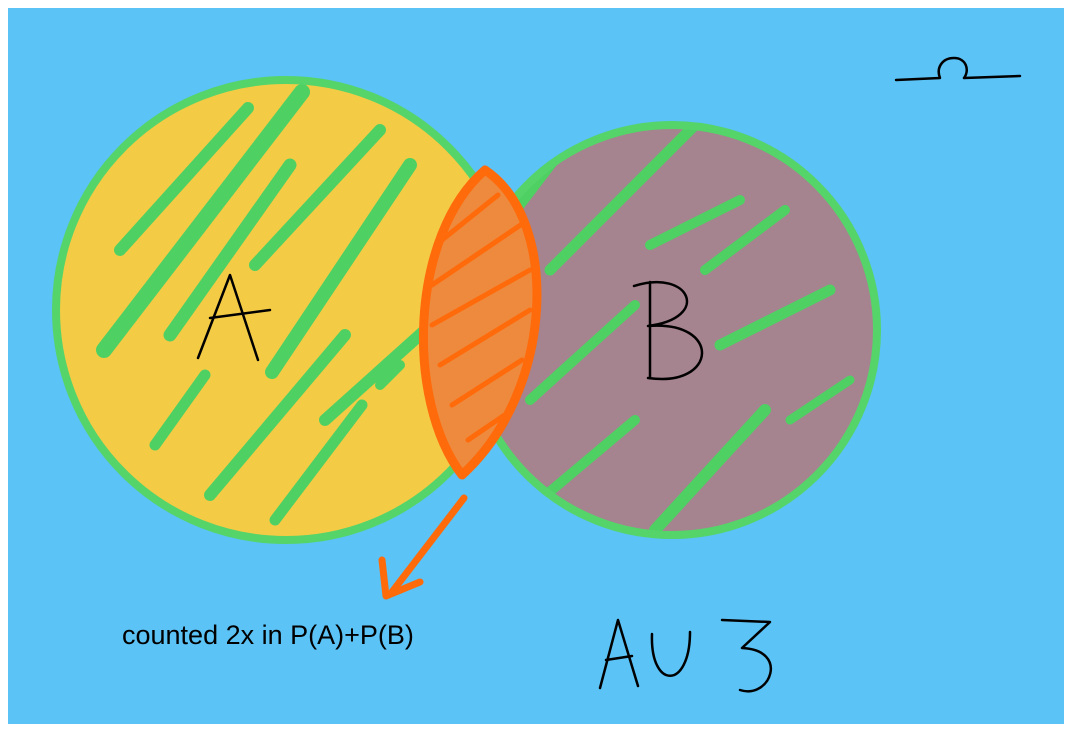 The image size is (1072, 732). What do you see at coordinates (423, 547) in the screenshot?
I see `arrow-icon` at bounding box center [423, 547].